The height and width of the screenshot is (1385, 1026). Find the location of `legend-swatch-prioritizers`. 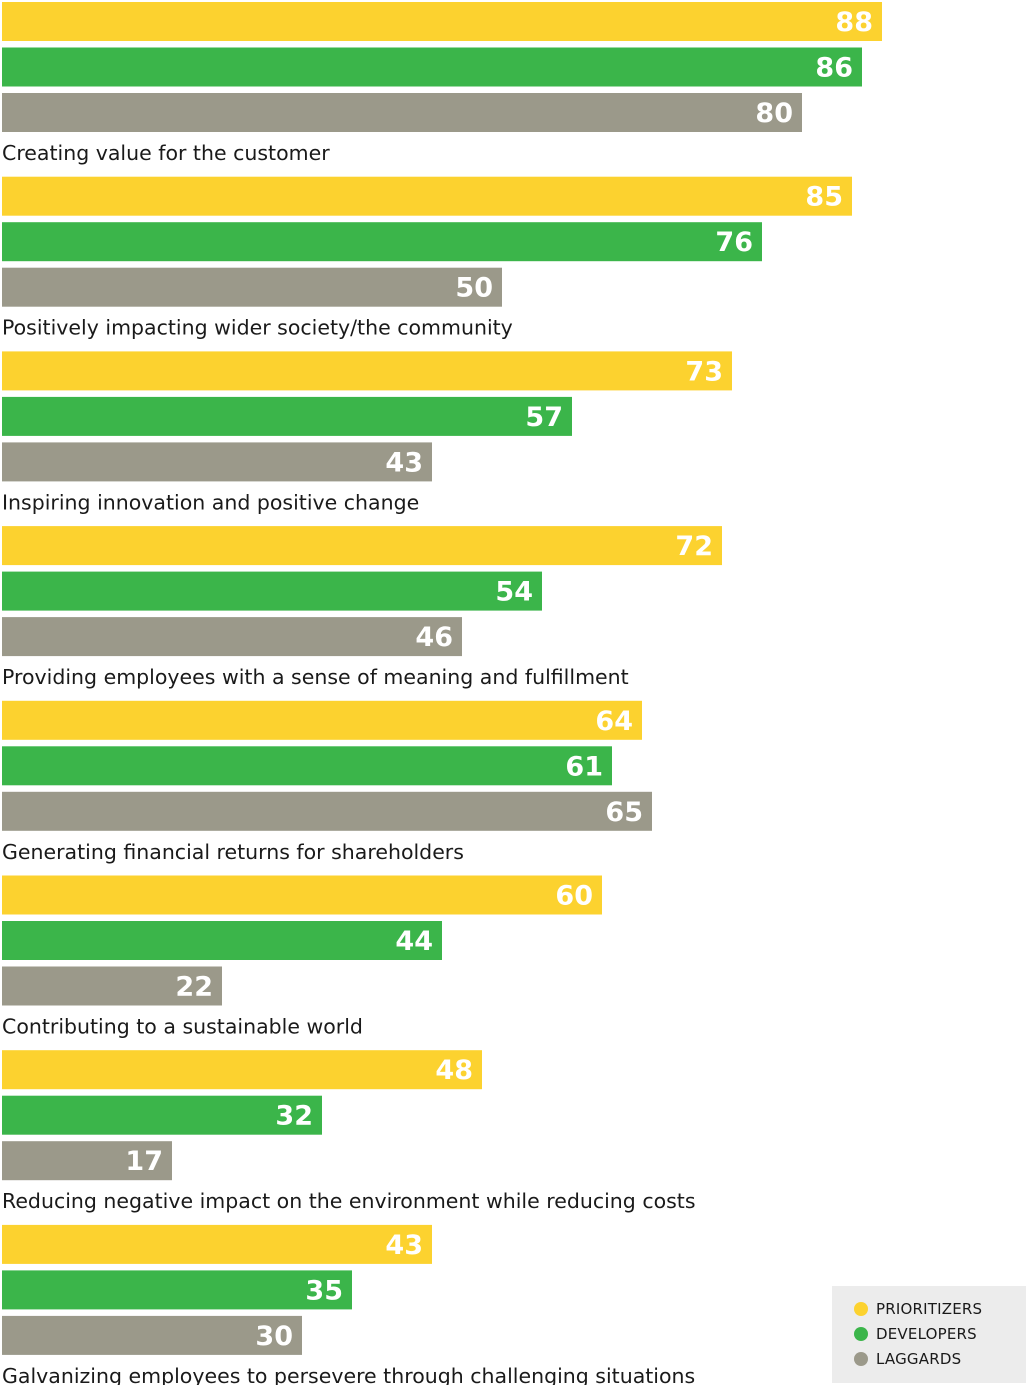

legend-swatch-prioritizers is located at coordinates (861, 1308).